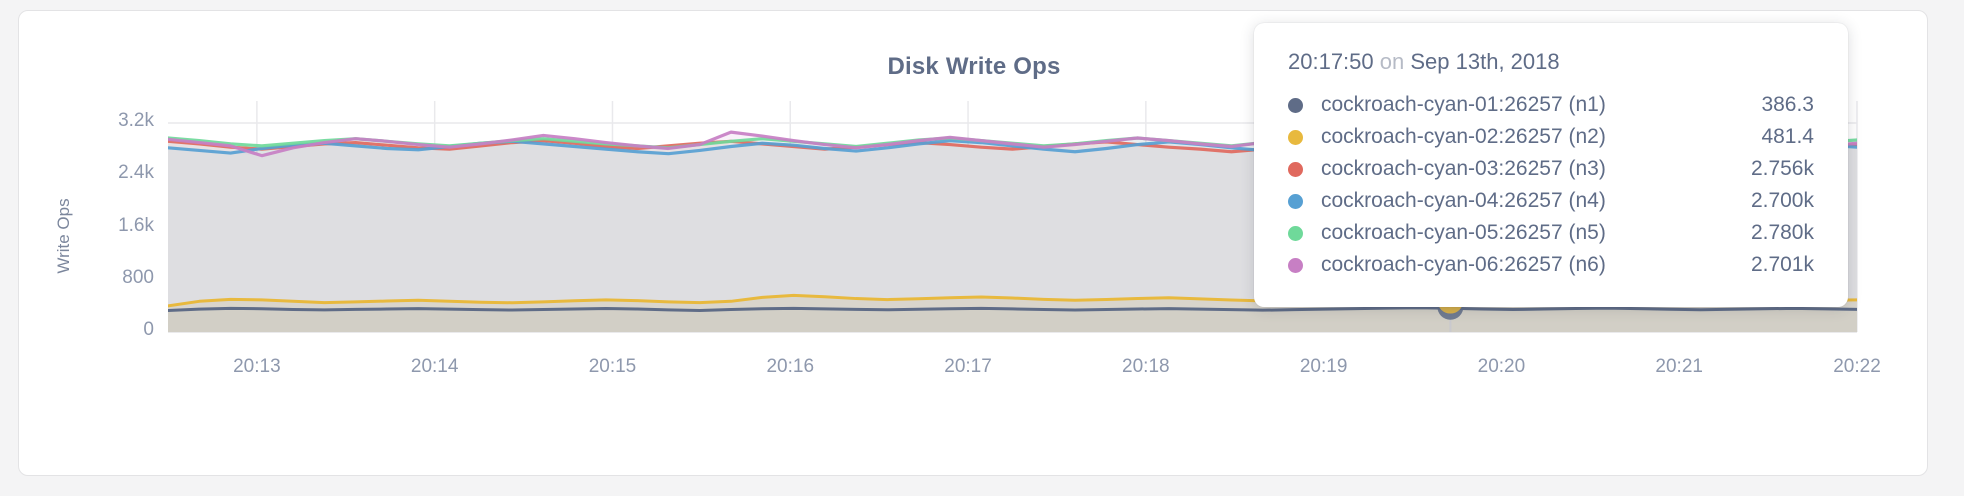  What do you see at coordinates (968, 366) in the screenshot?
I see `x-tick-label: 20:17` at bounding box center [968, 366].